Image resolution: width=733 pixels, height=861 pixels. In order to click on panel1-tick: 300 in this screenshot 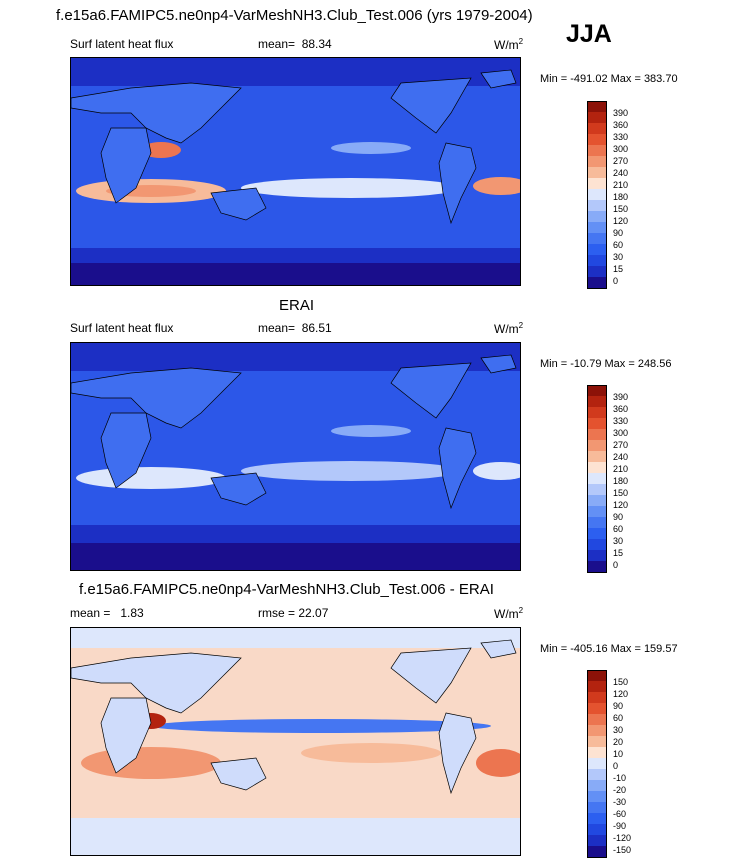, I will do `click(621, 149)`.